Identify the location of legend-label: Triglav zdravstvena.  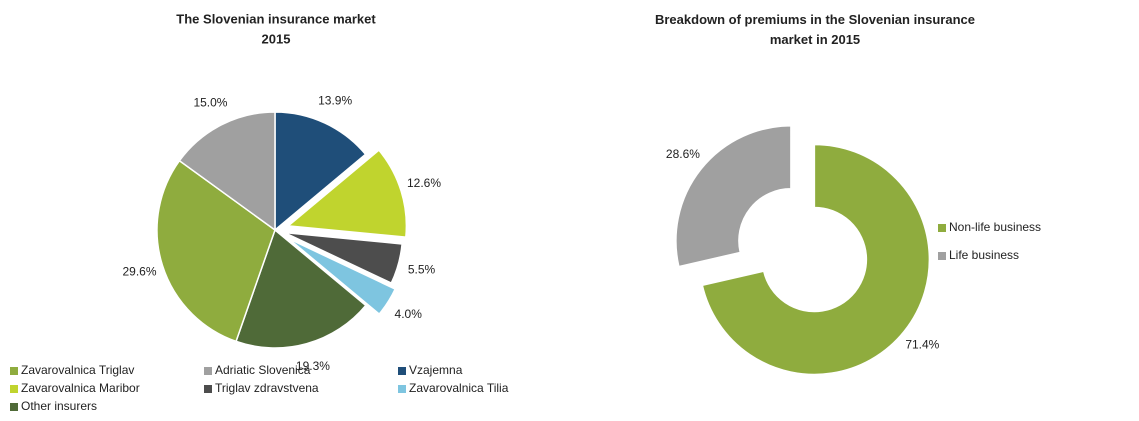
(267, 388).